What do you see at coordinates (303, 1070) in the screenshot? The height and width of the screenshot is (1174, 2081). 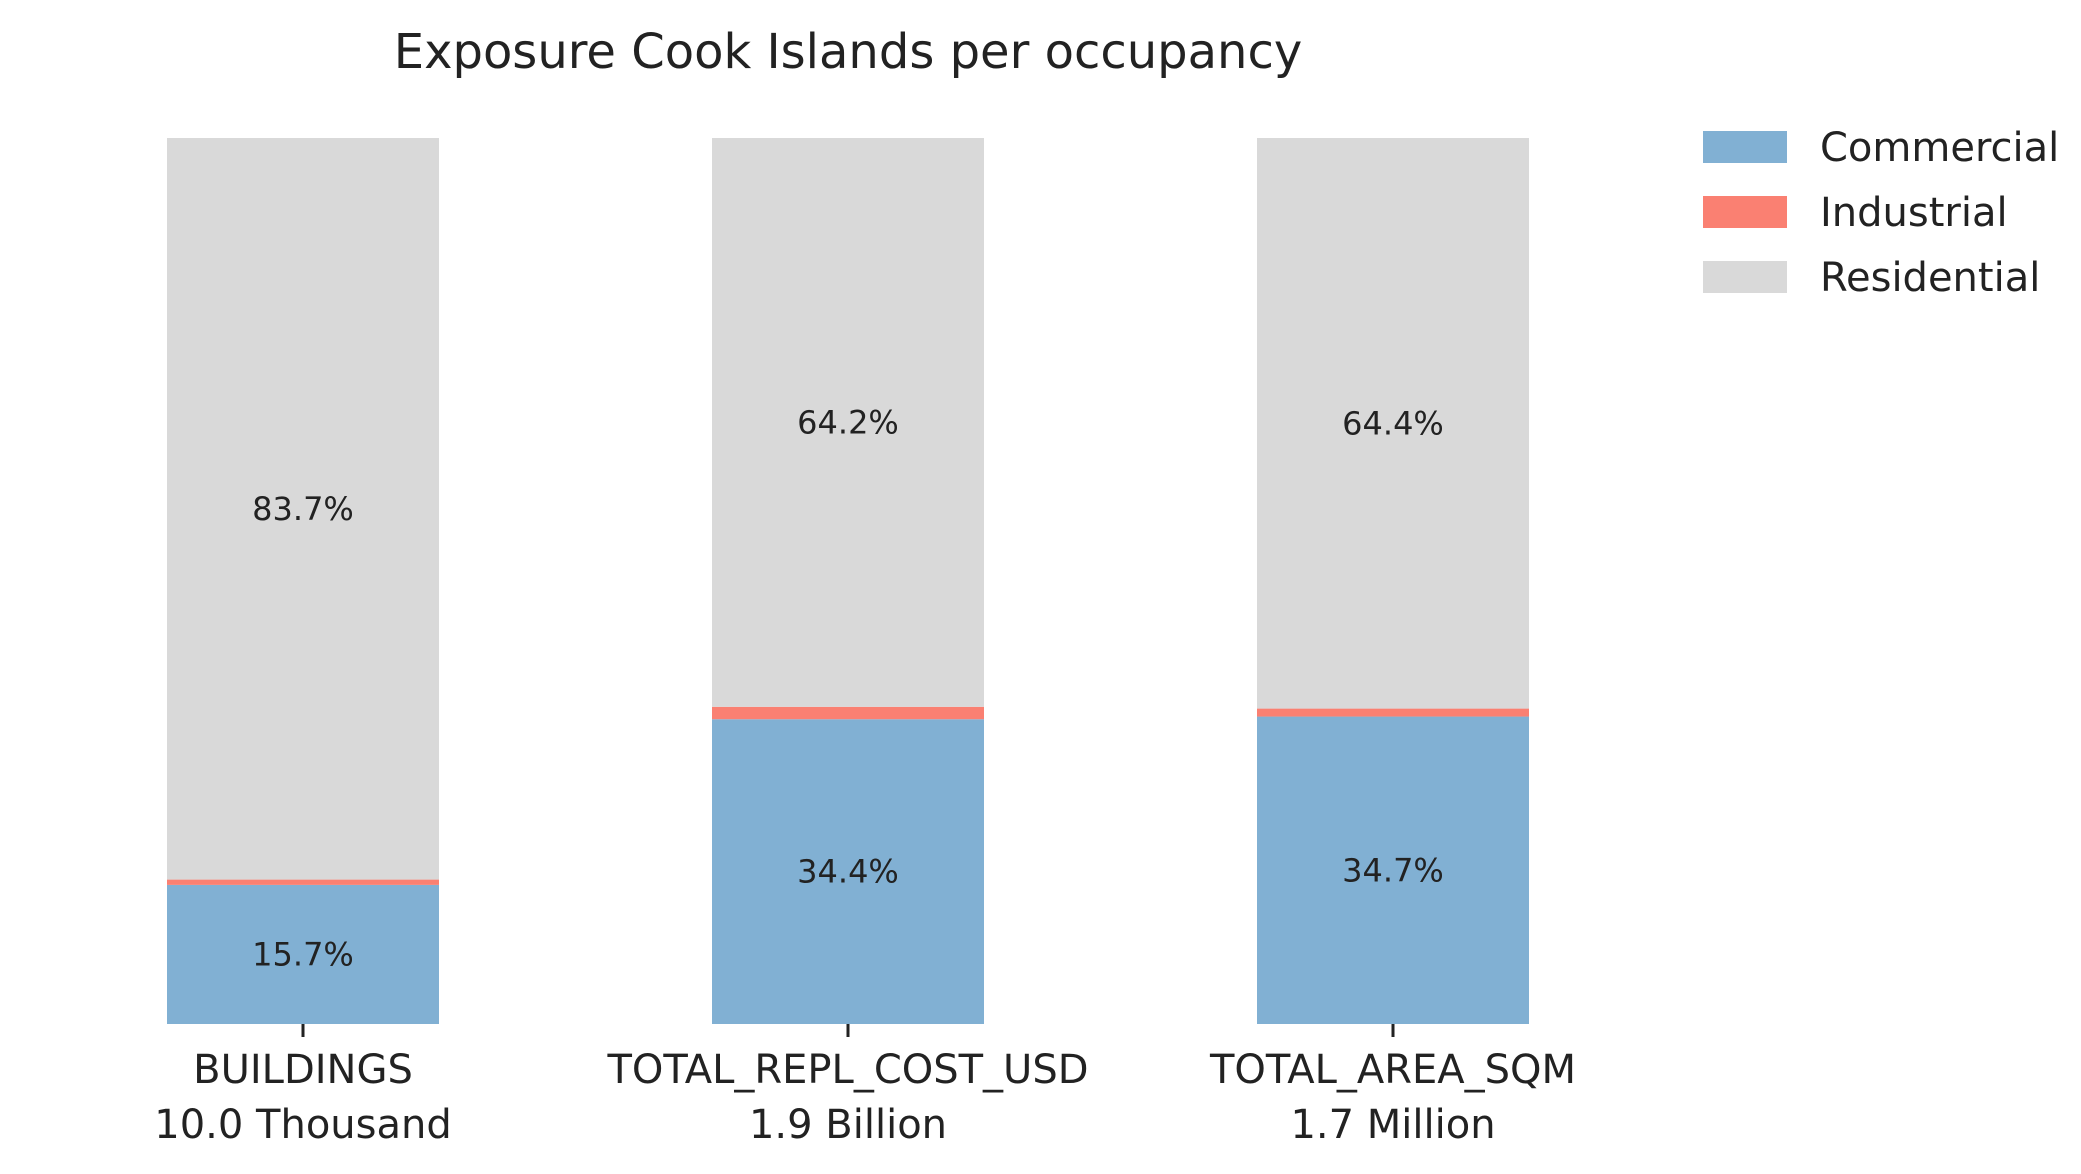 I see `x-tick-label: BUILDINGS` at bounding box center [303, 1070].